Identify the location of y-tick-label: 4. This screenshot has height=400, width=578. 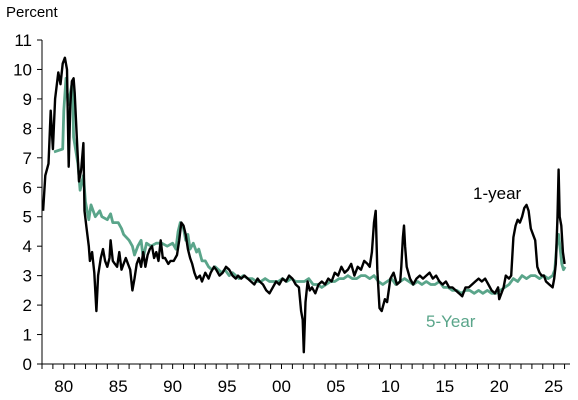
(27, 246).